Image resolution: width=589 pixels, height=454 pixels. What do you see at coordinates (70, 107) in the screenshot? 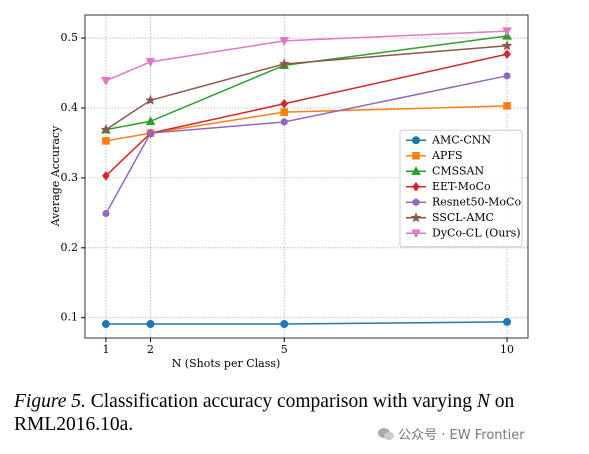
I see `y-tick-label: 0.4` at bounding box center [70, 107].